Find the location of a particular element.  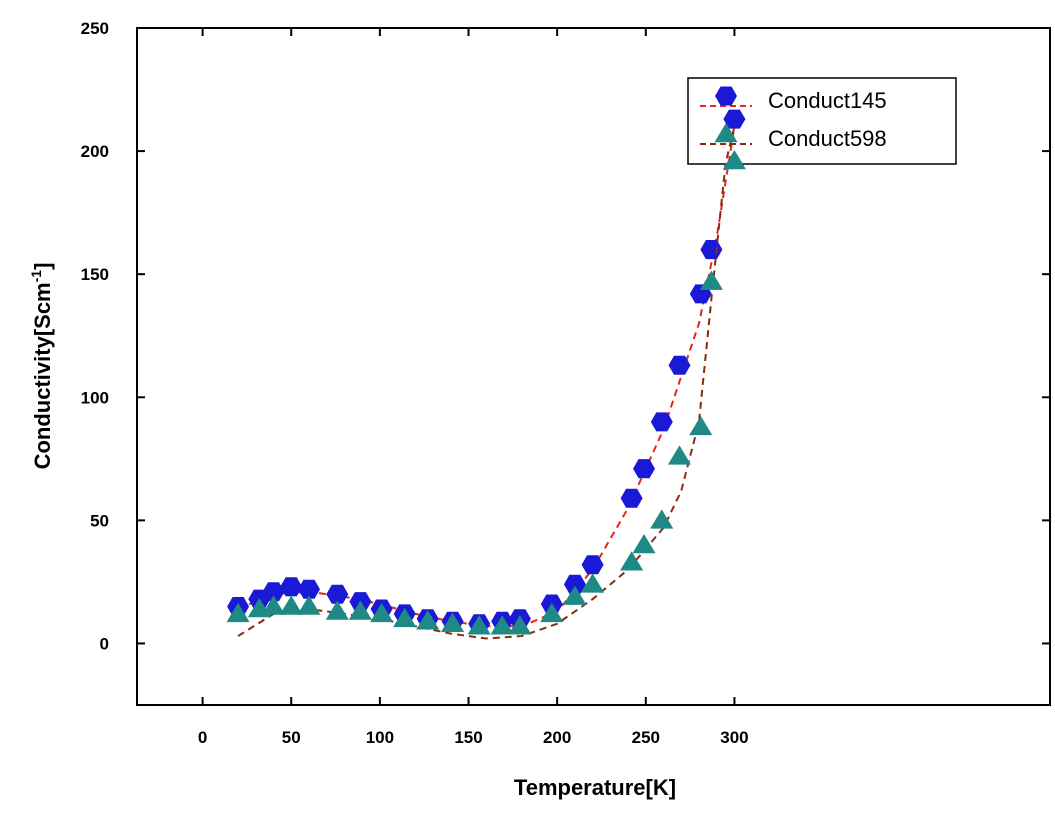

x-tick-label: 200 is located at coordinates (557, 737).